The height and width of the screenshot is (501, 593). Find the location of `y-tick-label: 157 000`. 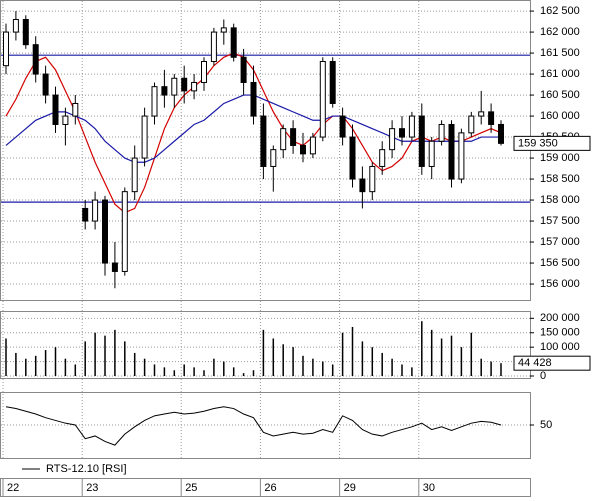

y-tick-label: 157 000 is located at coordinates (560, 242).